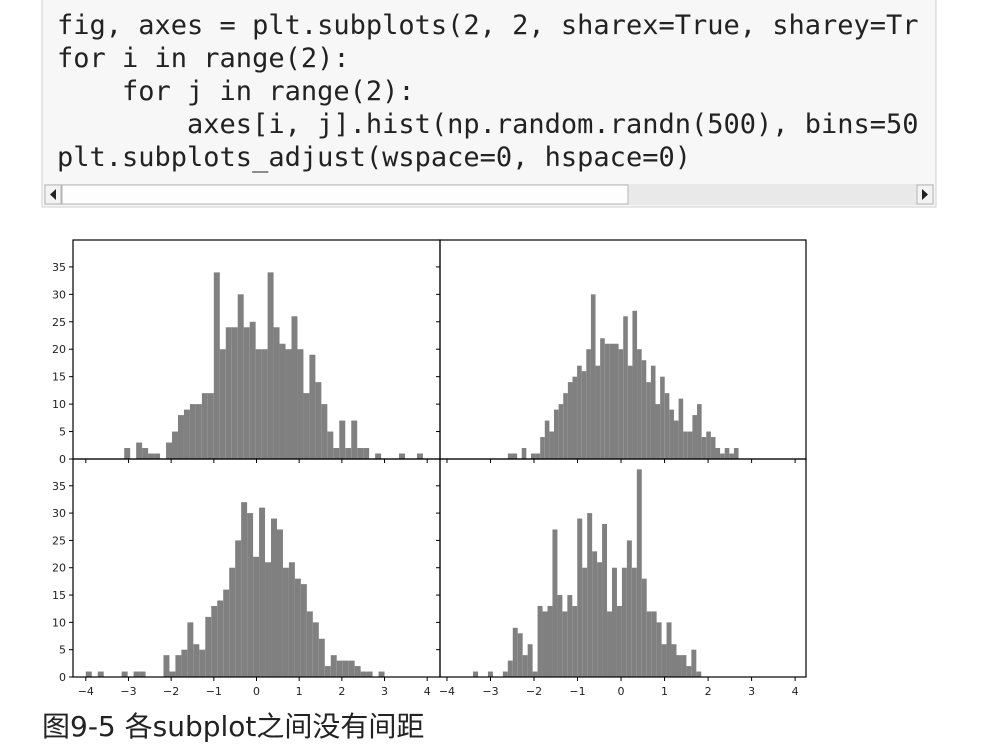 This screenshot has width=1000, height=753. I want to click on code-line: plt.subplots_adjust(wspace=0, hspace=0), so click(374, 157).